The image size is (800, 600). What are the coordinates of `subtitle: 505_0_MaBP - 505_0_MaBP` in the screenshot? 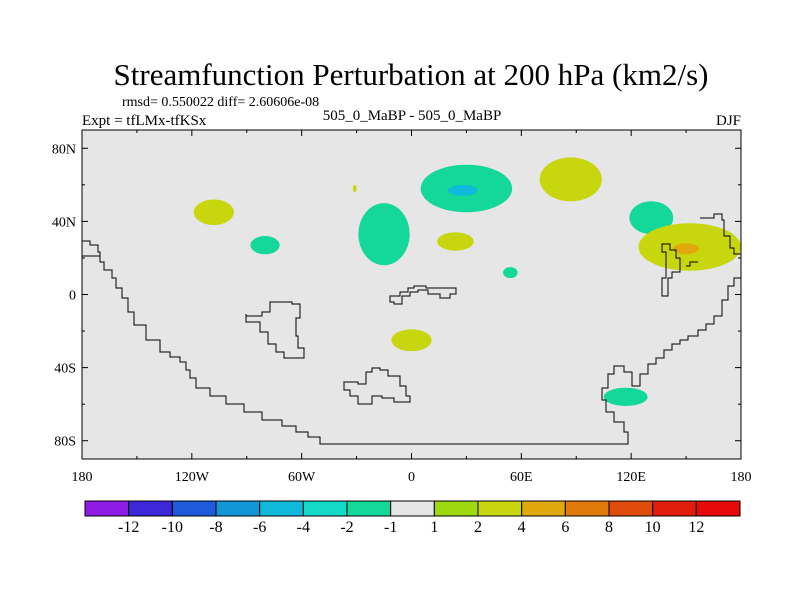 It's located at (412, 116).